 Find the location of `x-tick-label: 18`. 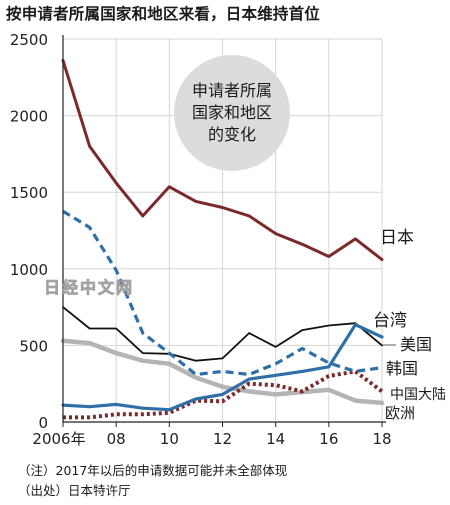

x-tick-label: 18 is located at coordinates (381, 439).